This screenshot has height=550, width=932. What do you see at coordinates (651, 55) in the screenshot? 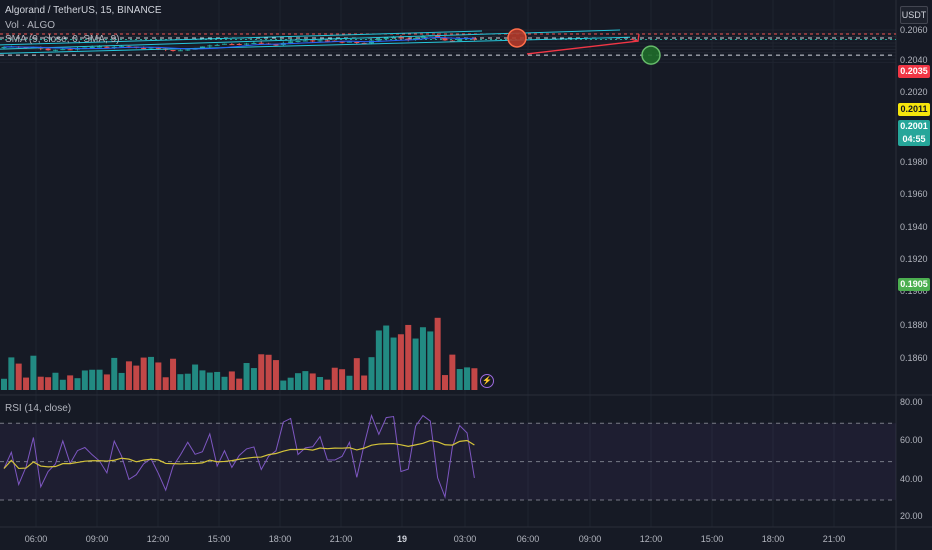
I see `target-circle-marker` at bounding box center [651, 55].